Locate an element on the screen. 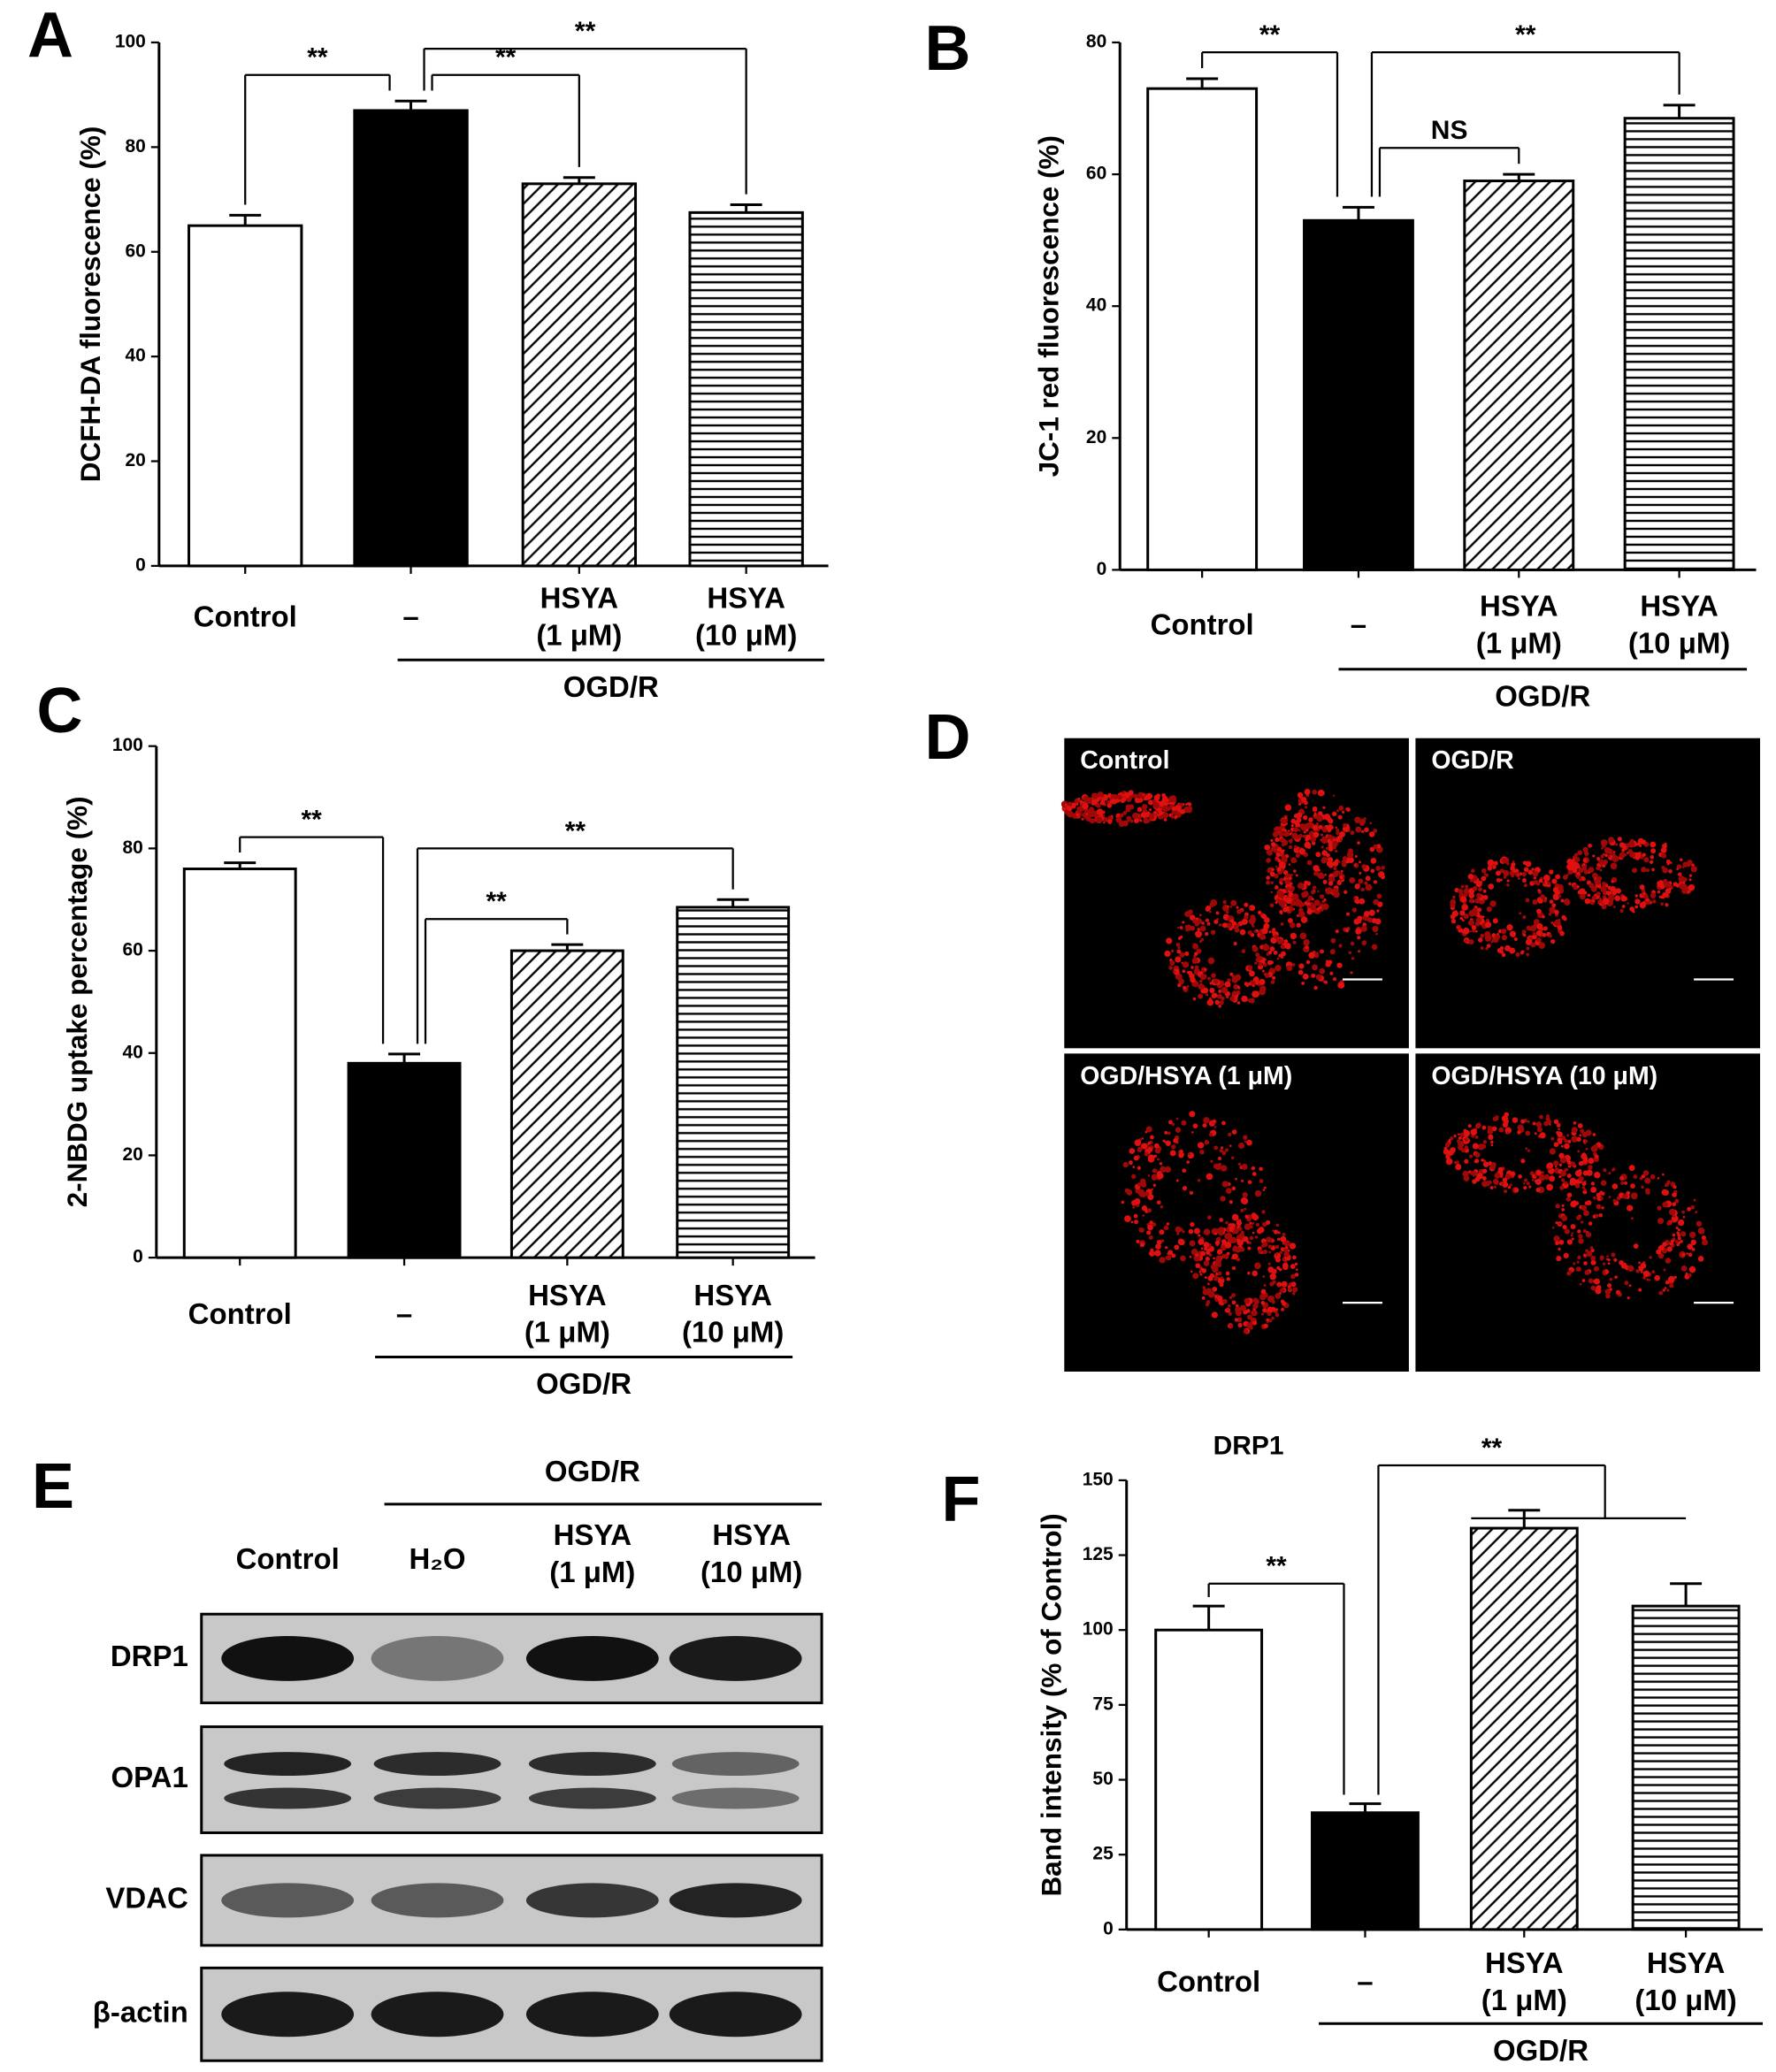 The image size is (1776, 2072). y-axis-label: Band intensity (% of Control) is located at coordinates (1052, 1705).